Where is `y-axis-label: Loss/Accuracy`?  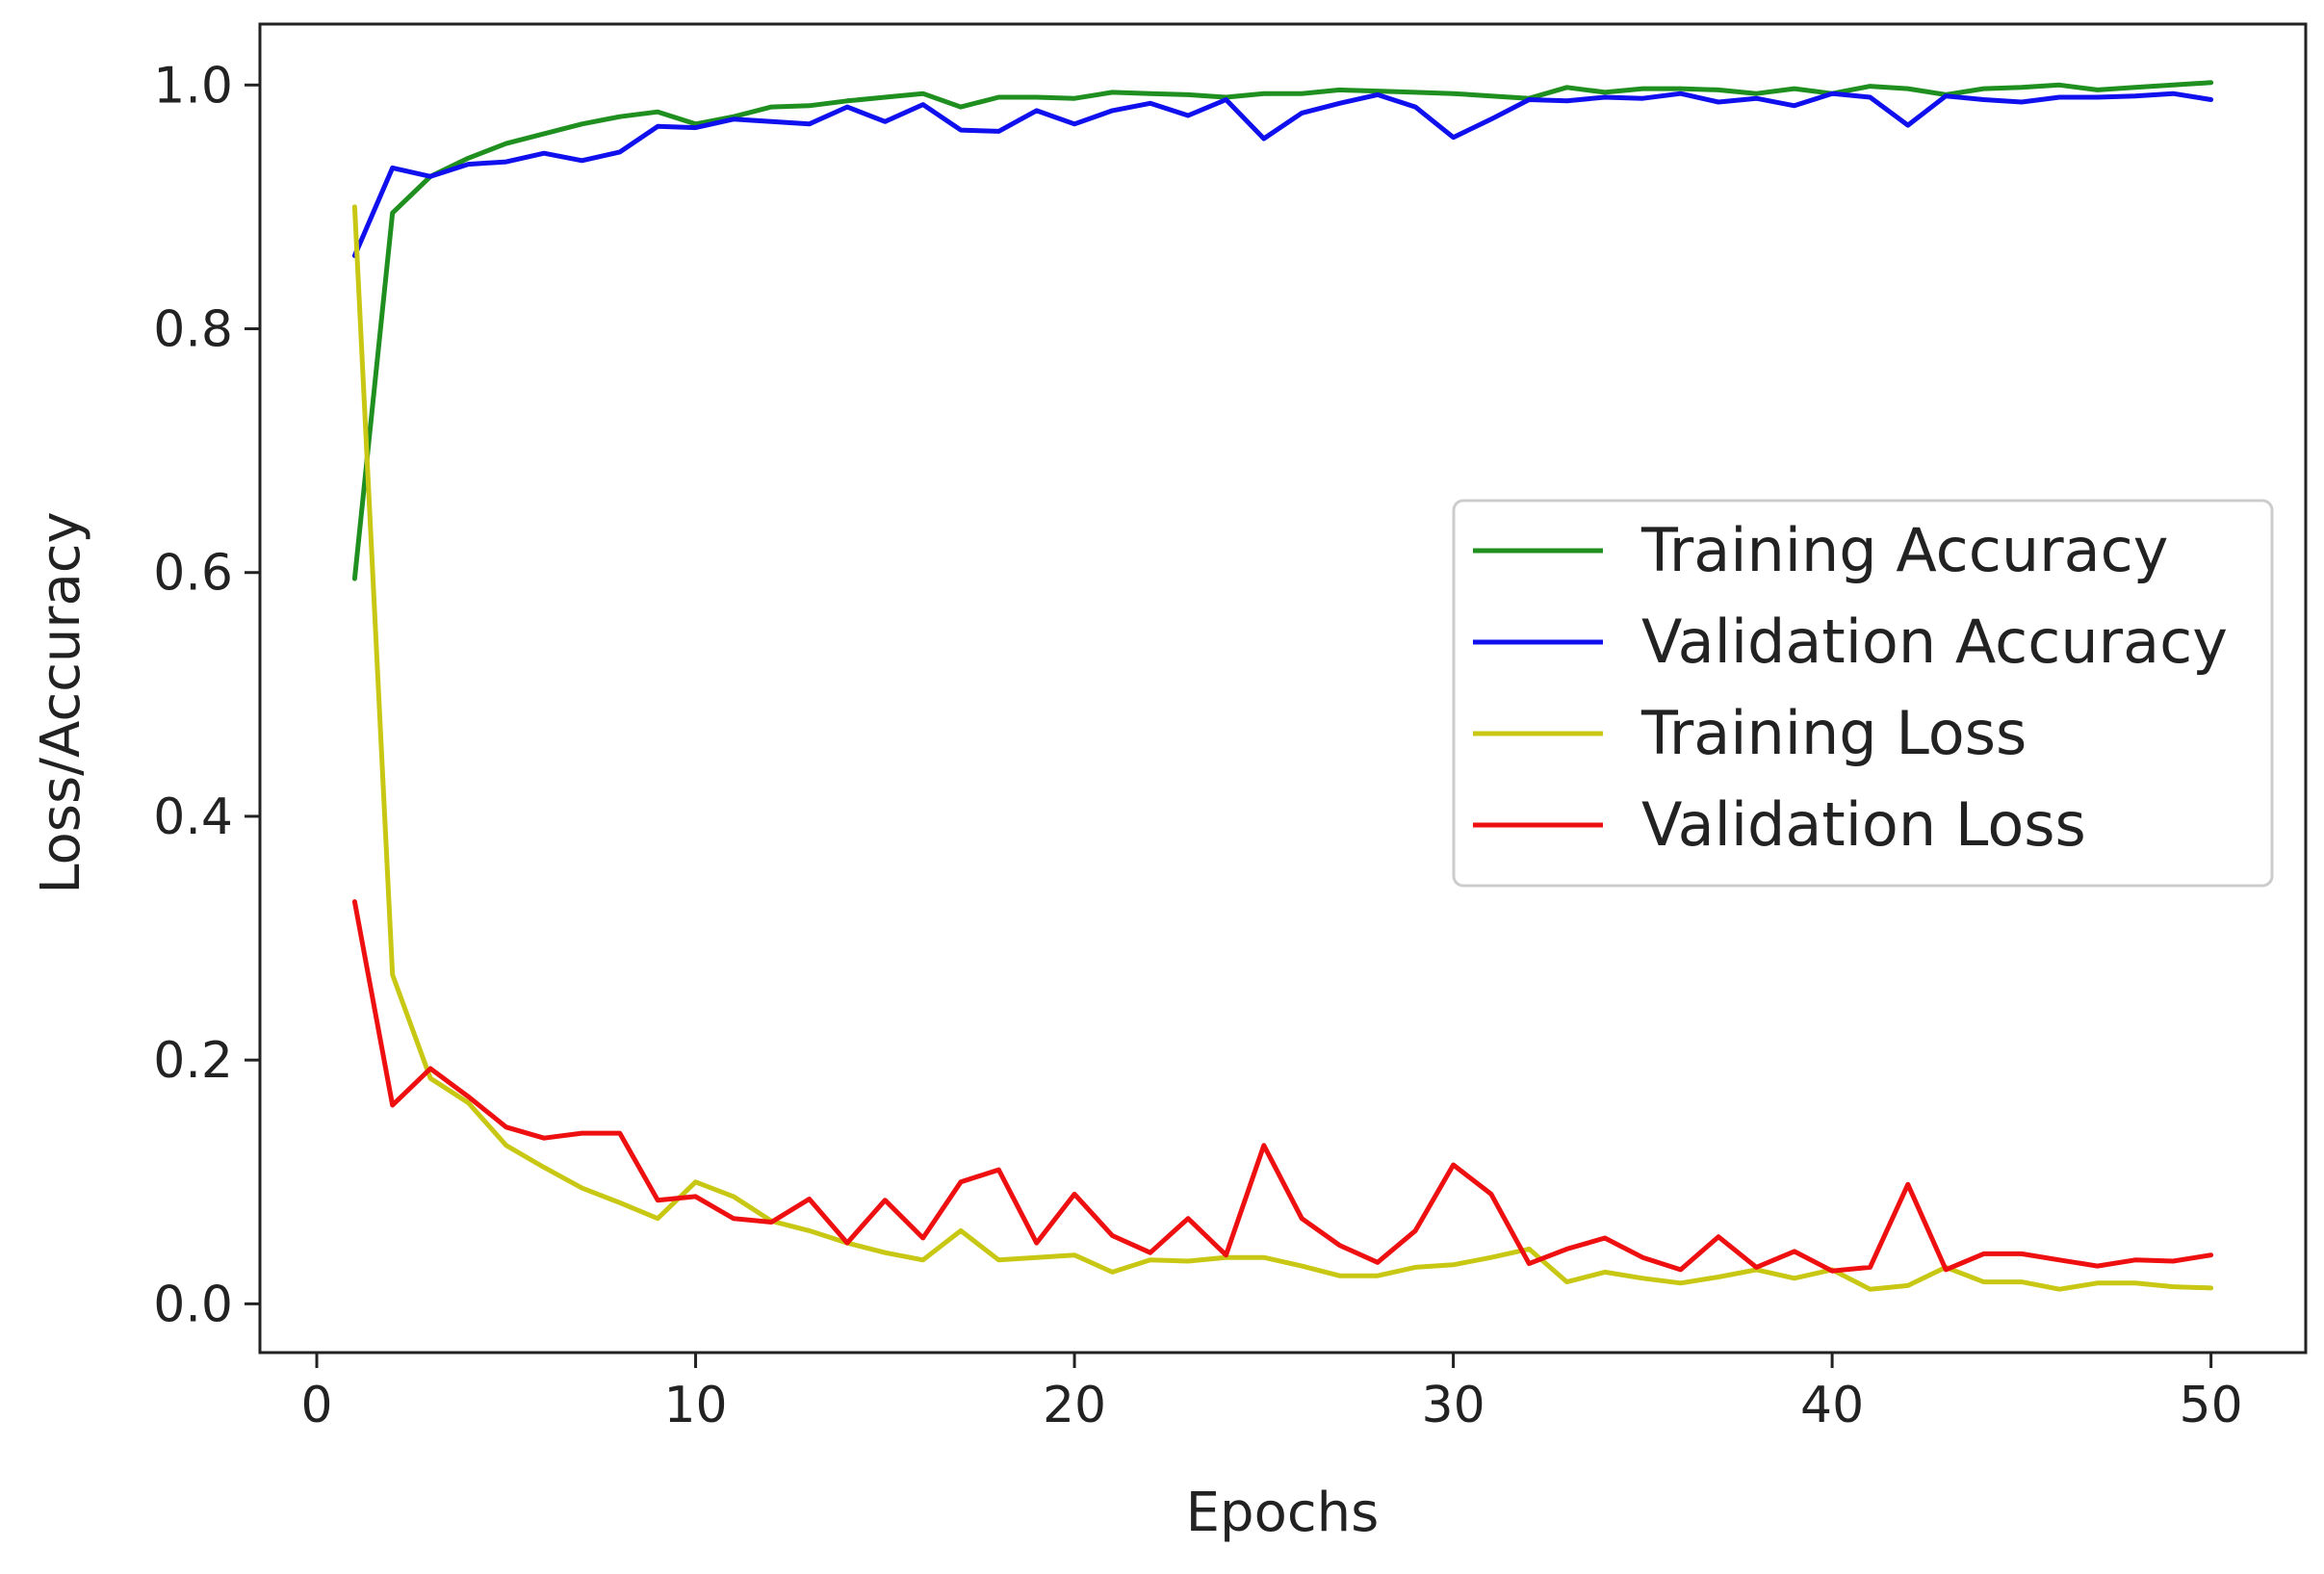 y-axis-label: Loss/Accuracy is located at coordinates (61, 702).